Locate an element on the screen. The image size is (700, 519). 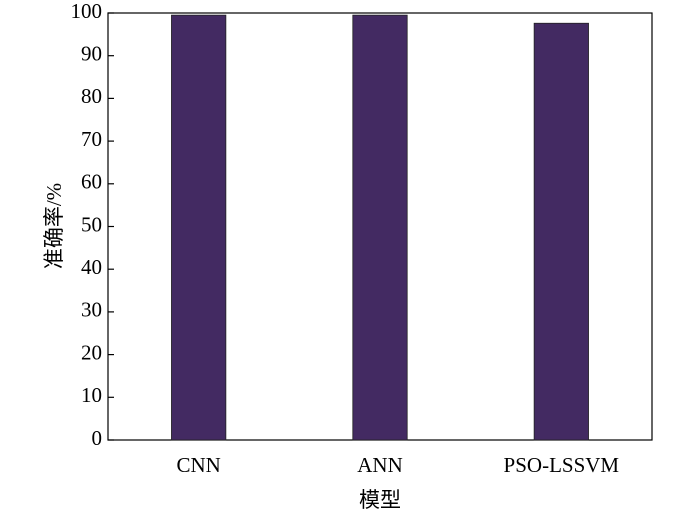
x-tick-label: PSO-LSSVM is located at coordinates (562, 465).